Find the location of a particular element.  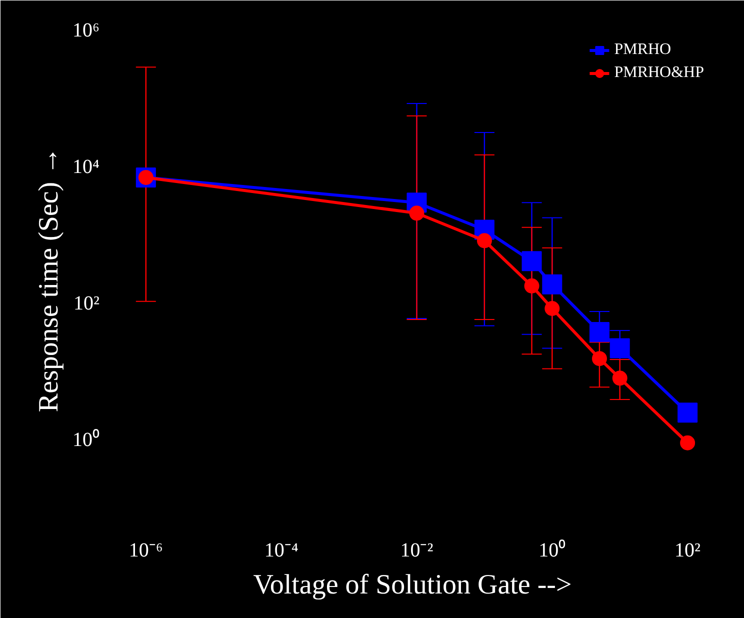

x-tick-label: 10² is located at coordinates (687, 551).